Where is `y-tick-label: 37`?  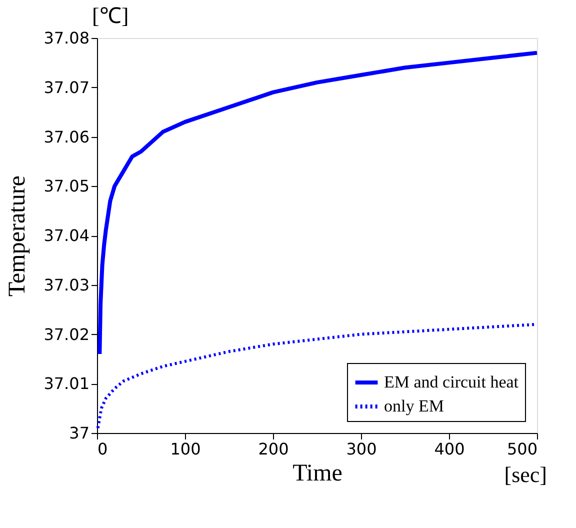
y-tick-label: 37 is located at coordinates (79, 433).